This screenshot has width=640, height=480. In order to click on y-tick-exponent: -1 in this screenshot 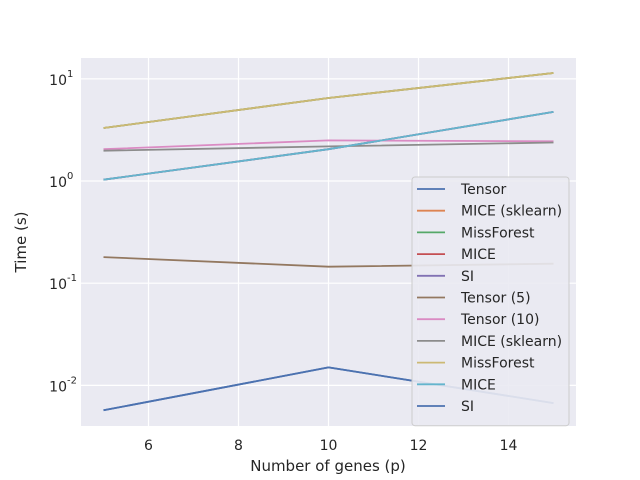, I will do `click(72, 278)`.